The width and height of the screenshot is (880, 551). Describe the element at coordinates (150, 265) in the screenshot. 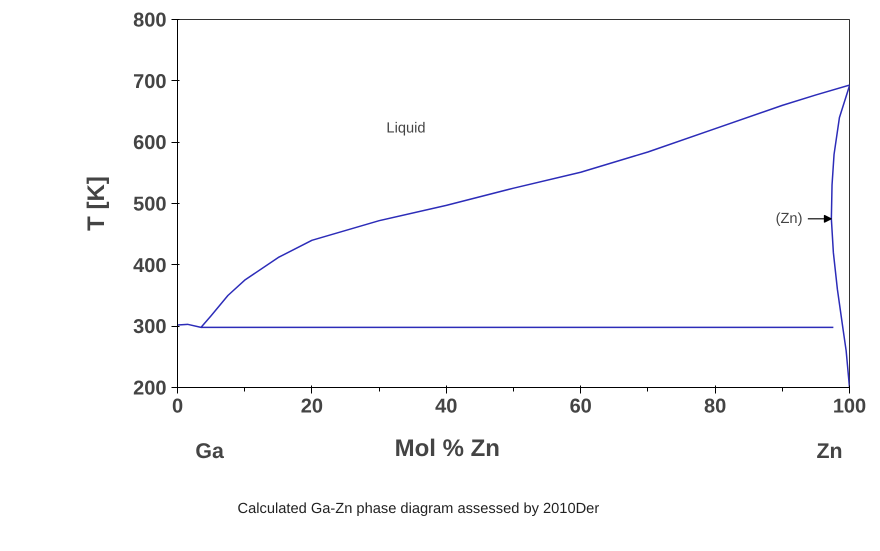

I see `y-tick-label: 400` at that location.